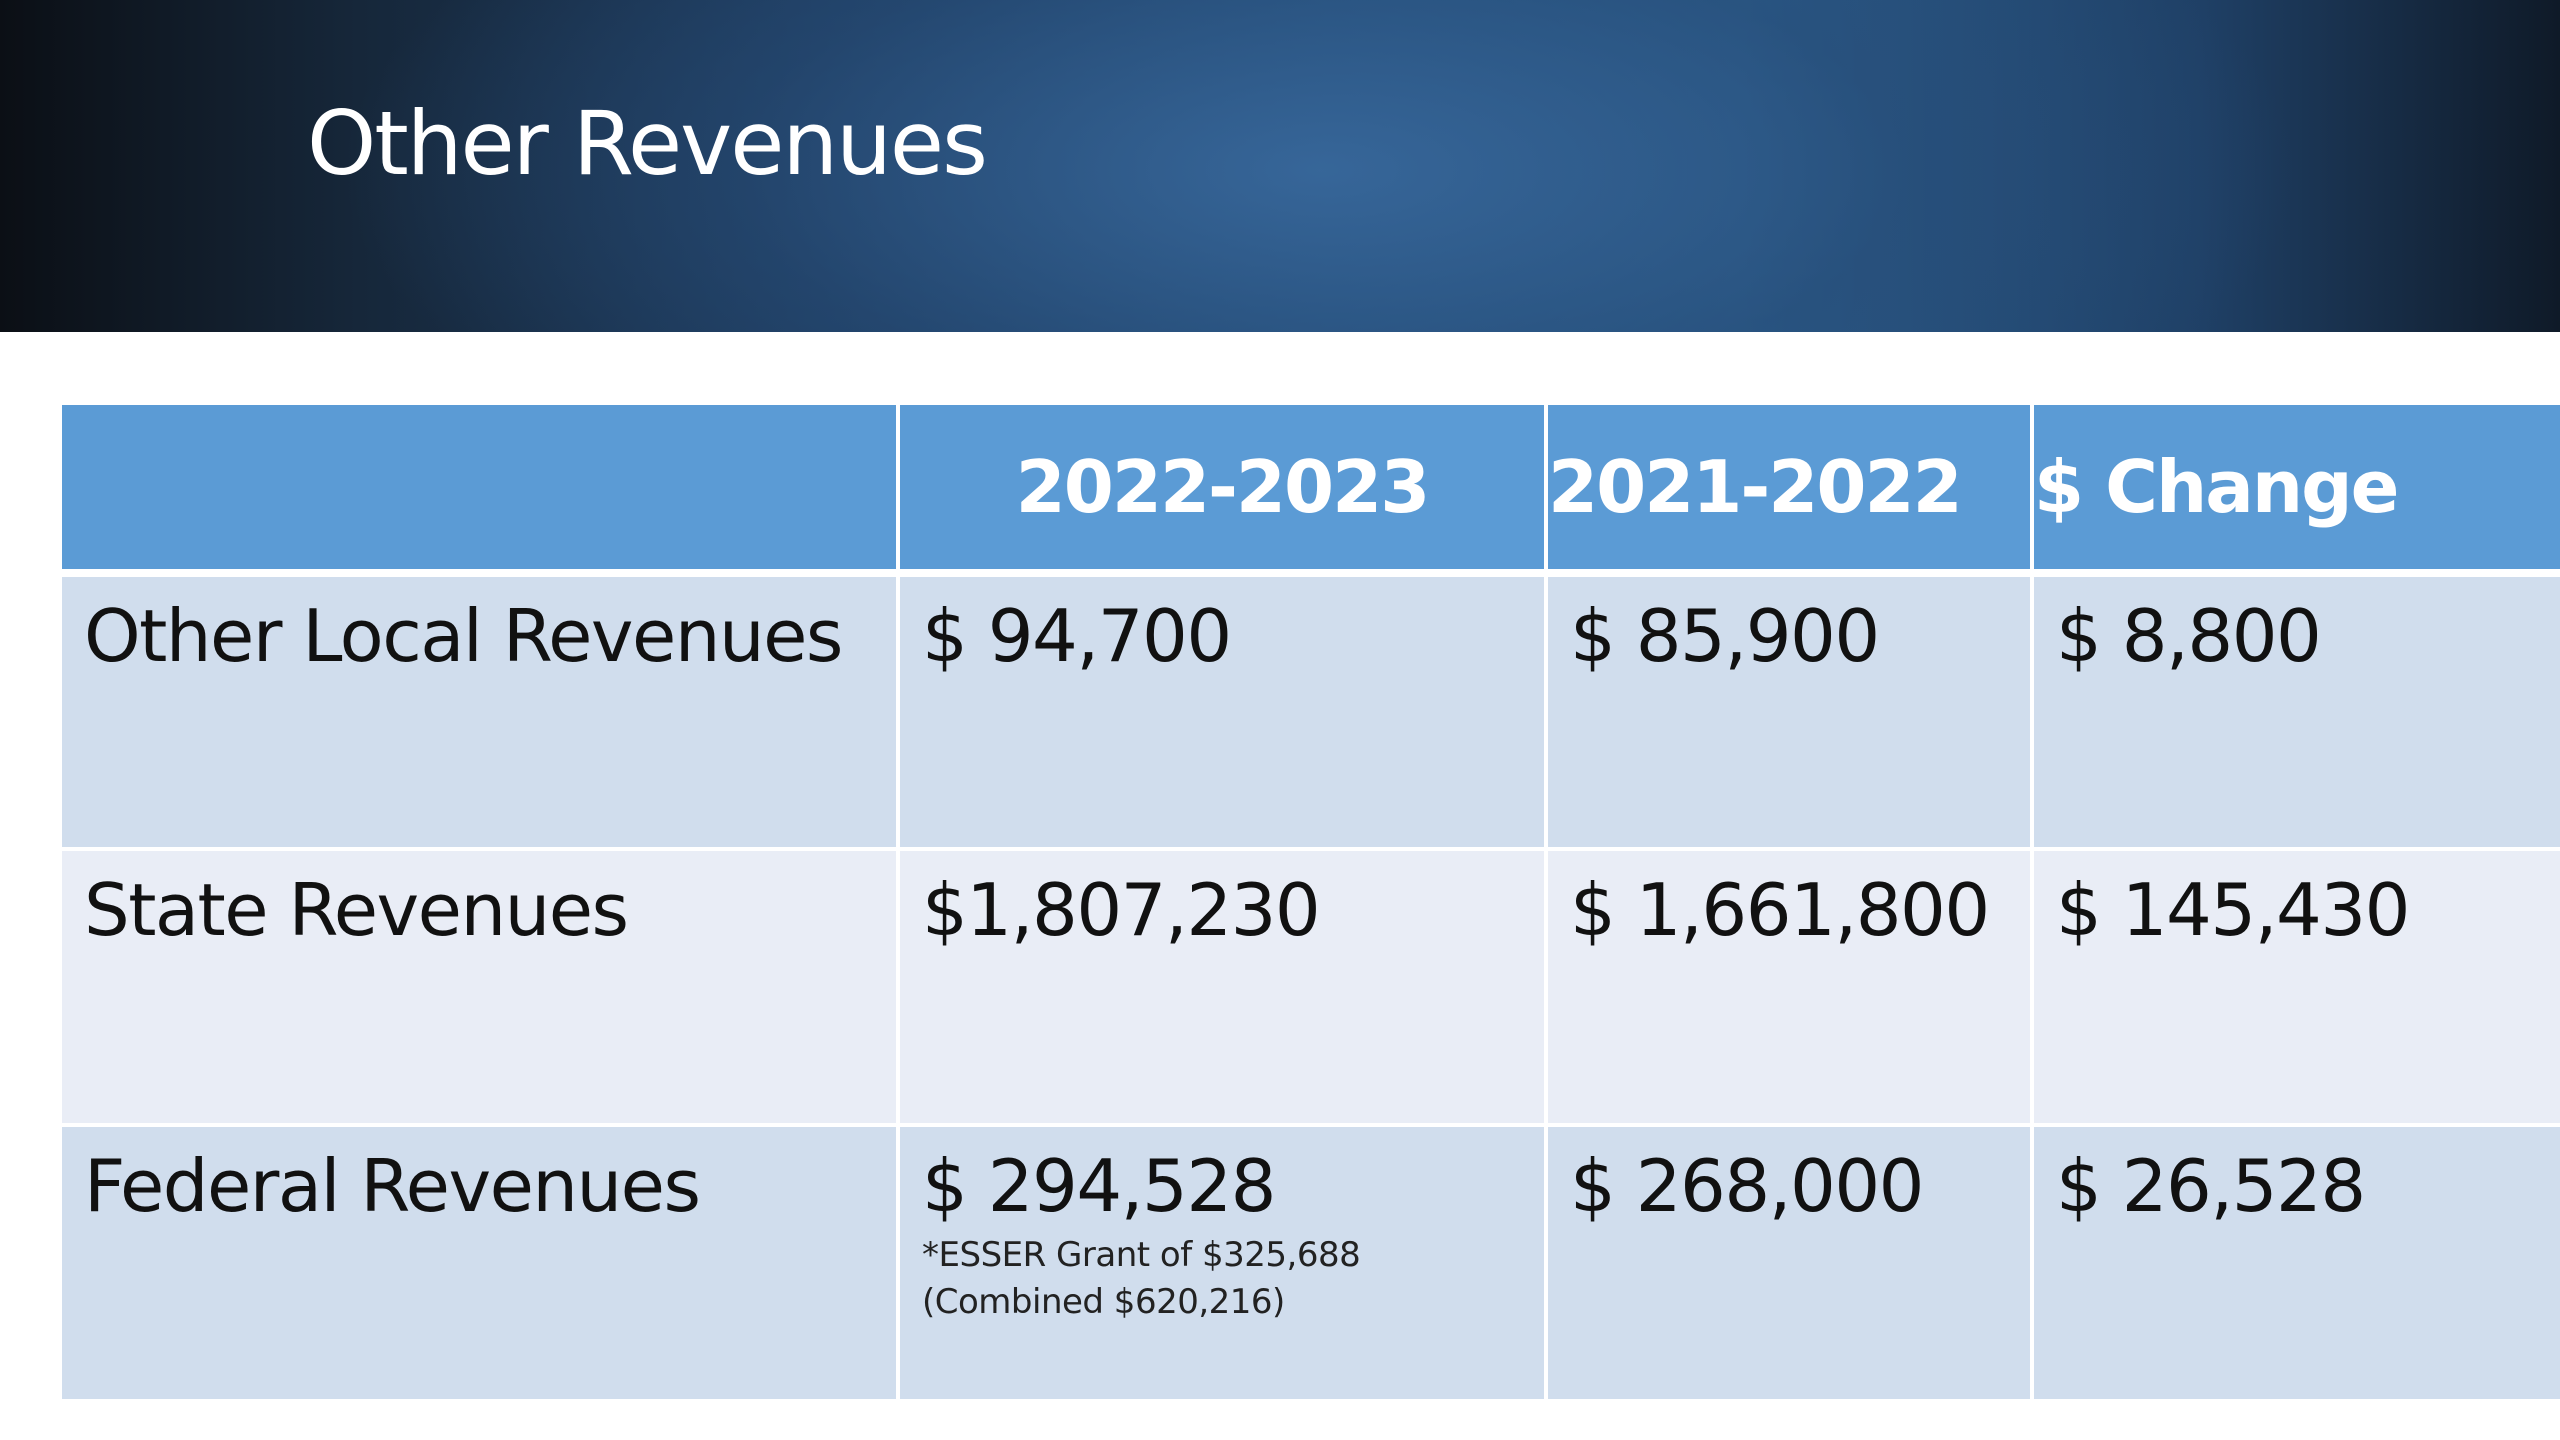  Describe the element at coordinates (481, 712) in the screenshot. I see `row-label-other-local: Other Local Revenues` at that location.